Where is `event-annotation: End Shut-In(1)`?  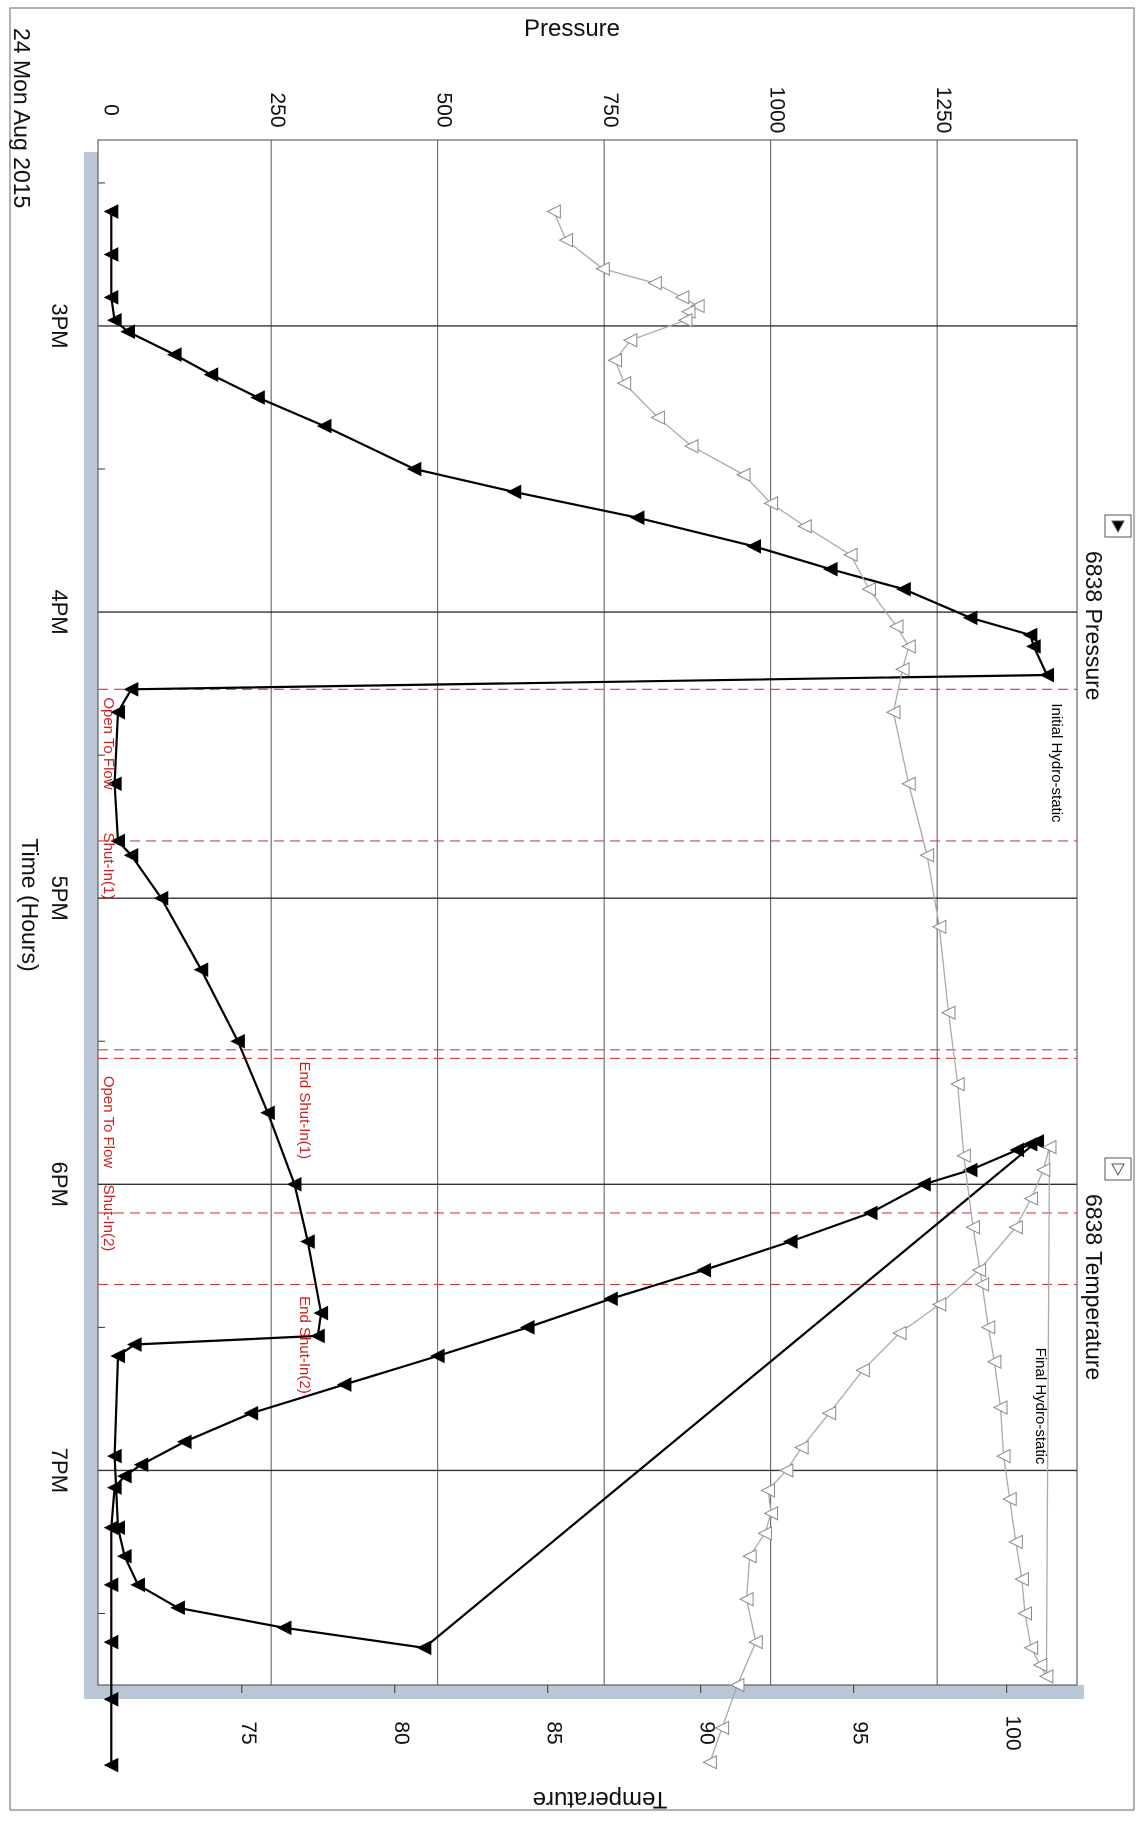
event-annotation: End Shut-In(1) is located at coordinates (304, 1111).